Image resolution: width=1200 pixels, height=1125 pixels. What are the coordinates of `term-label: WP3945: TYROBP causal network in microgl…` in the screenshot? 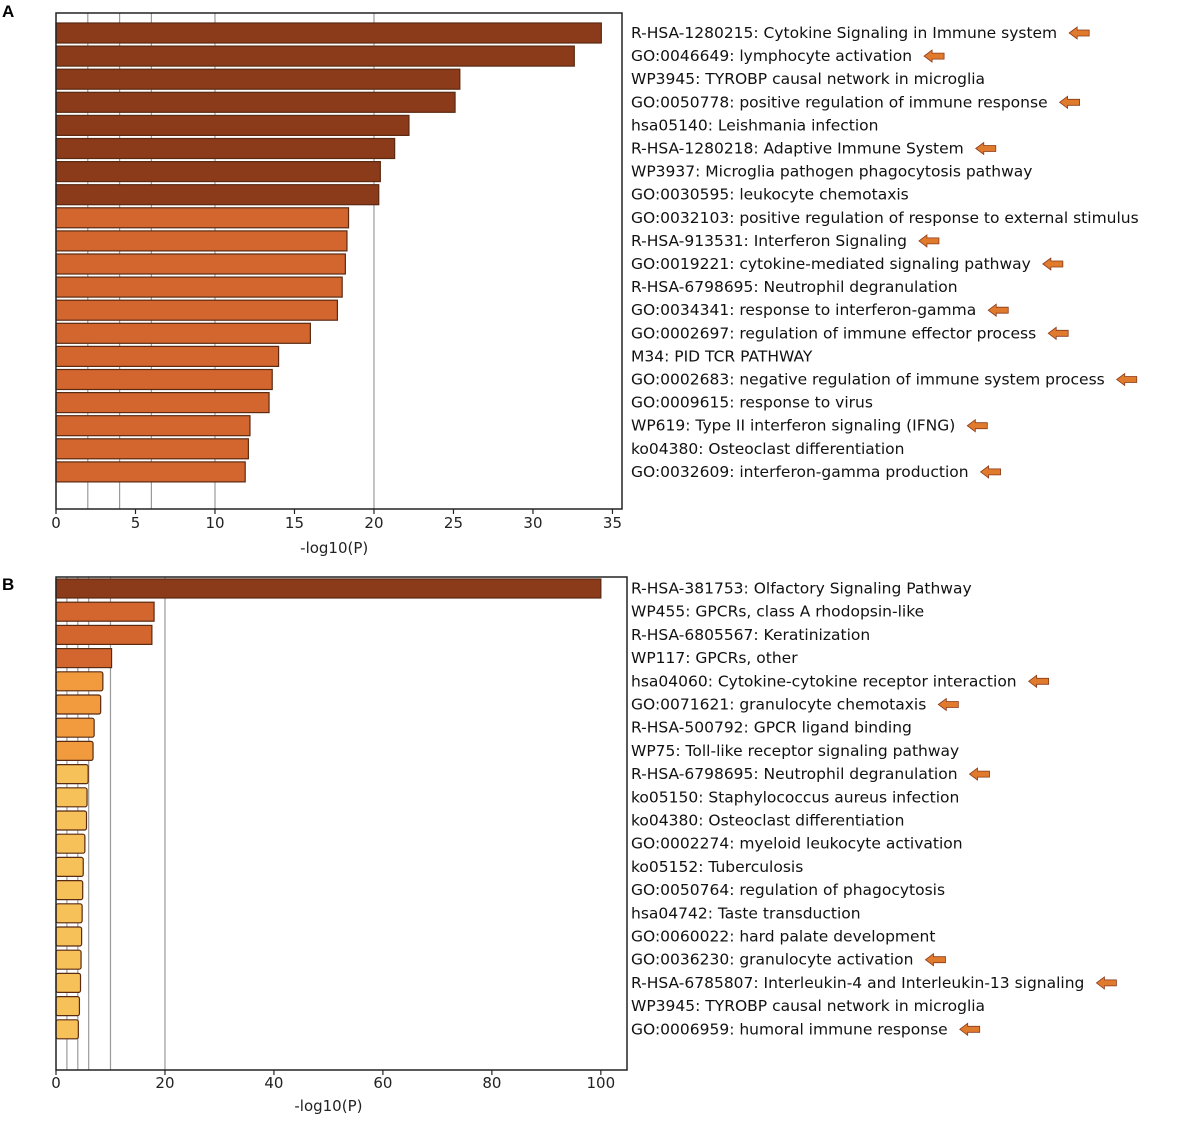 It's located at (808, 79).